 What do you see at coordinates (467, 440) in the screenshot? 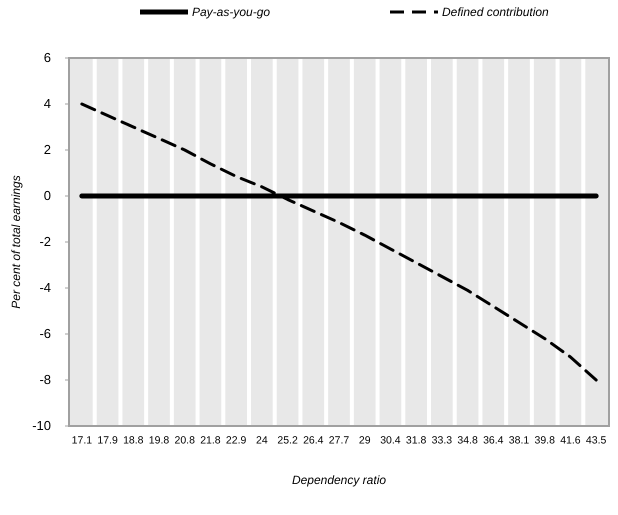
I see `x-tick-label: 34.8` at bounding box center [467, 440].